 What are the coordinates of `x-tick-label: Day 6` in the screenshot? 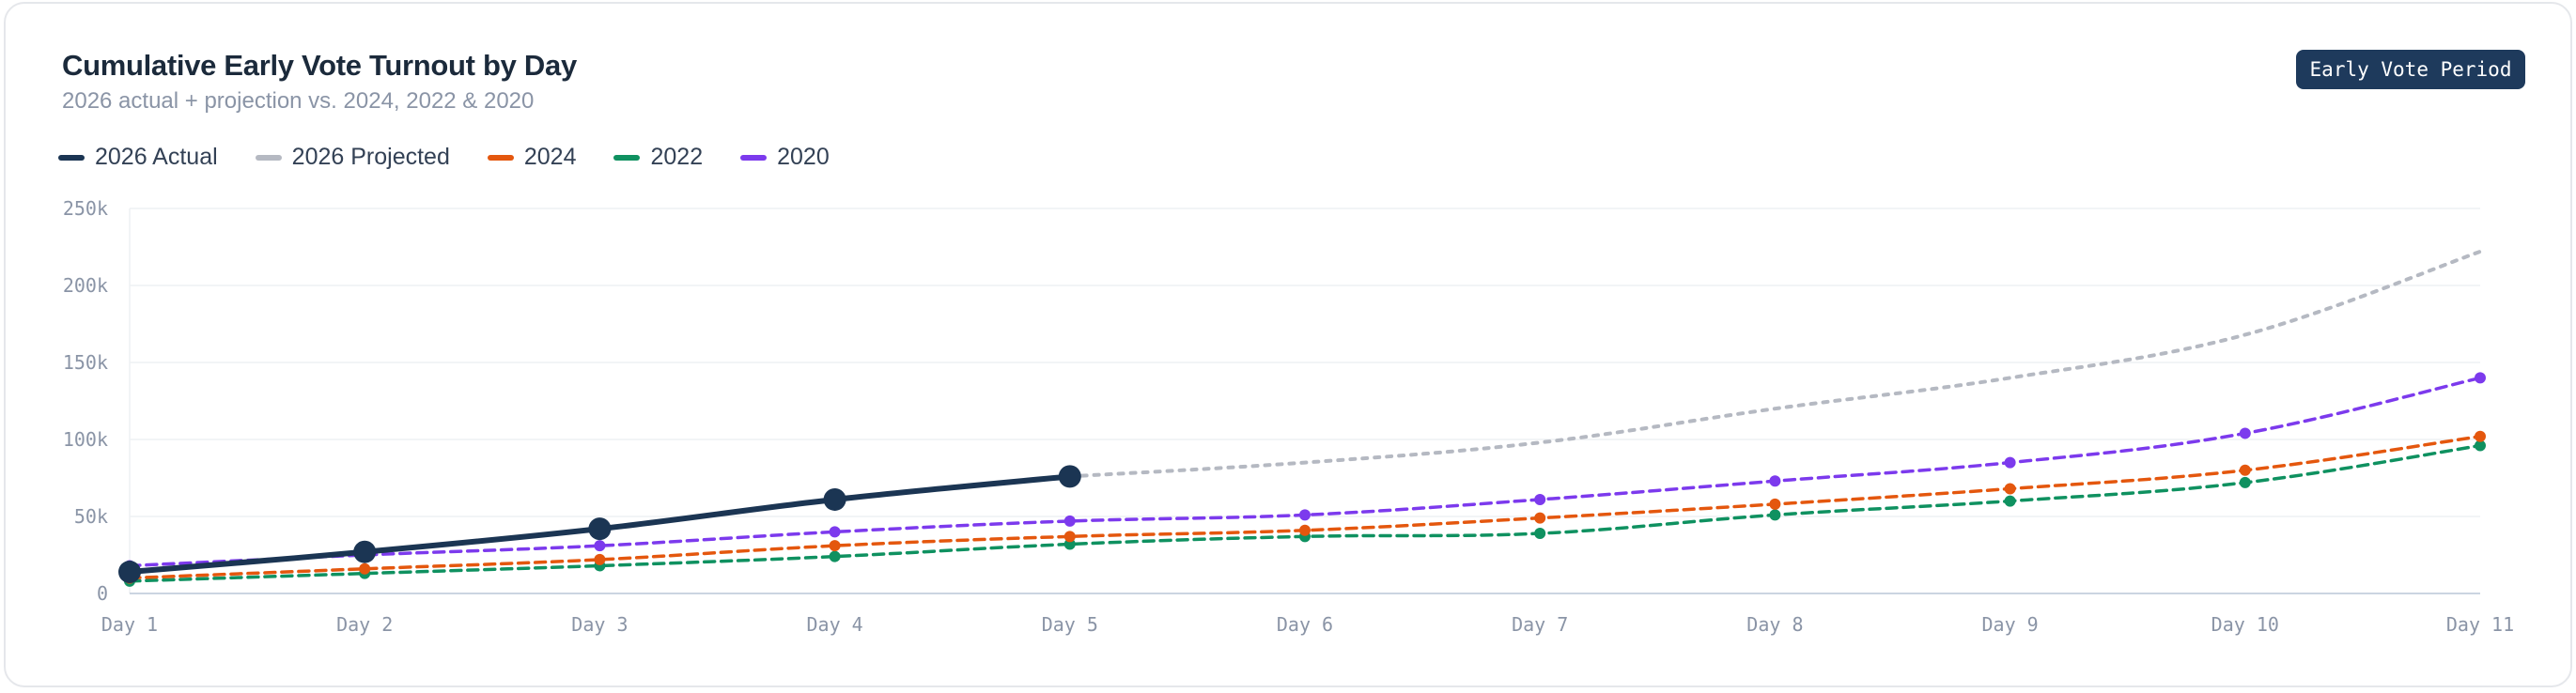 It's located at (1305, 624).